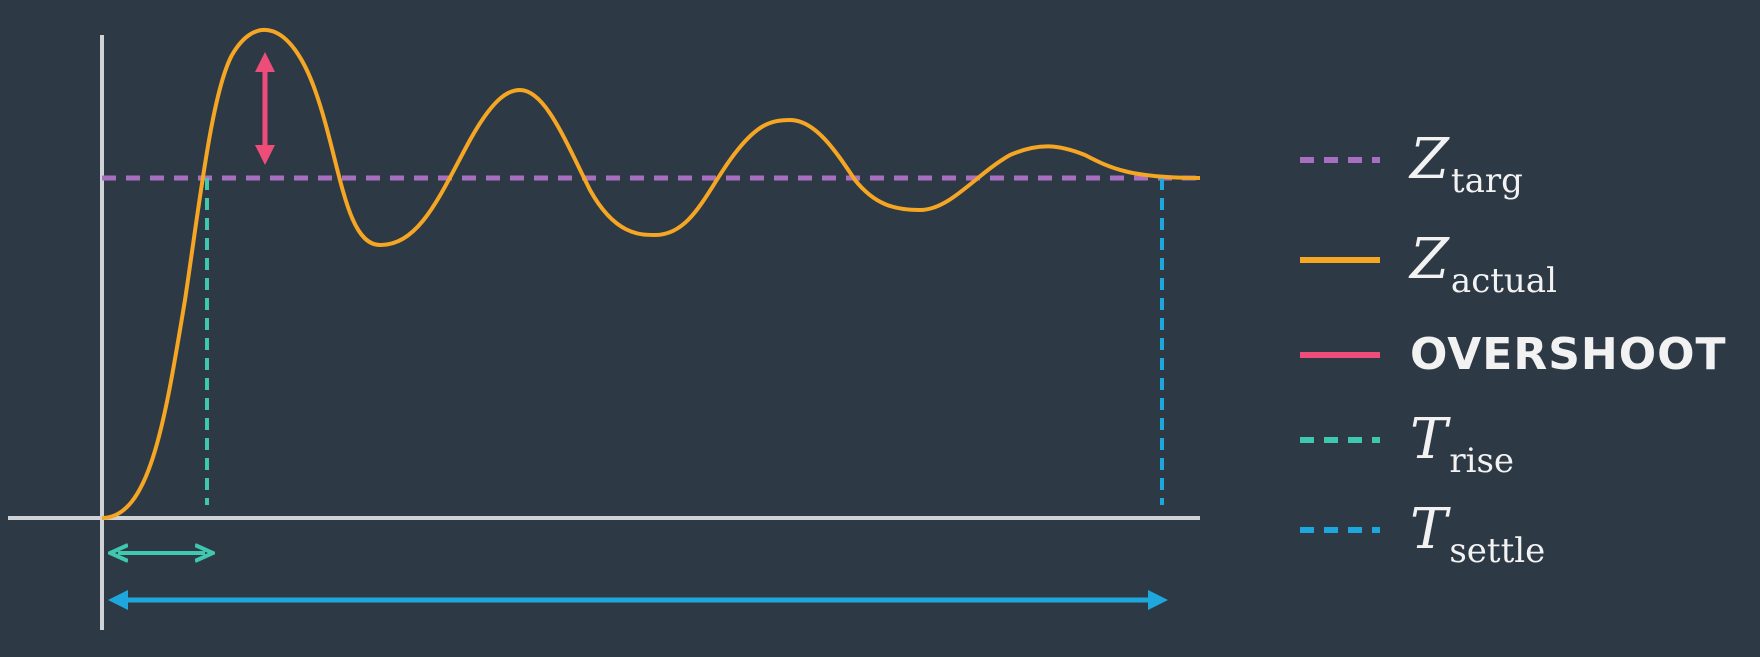 The width and height of the screenshot is (1760, 657). Describe the element at coordinates (1340, 440) in the screenshot. I see `legend-swatch-rise` at that location.